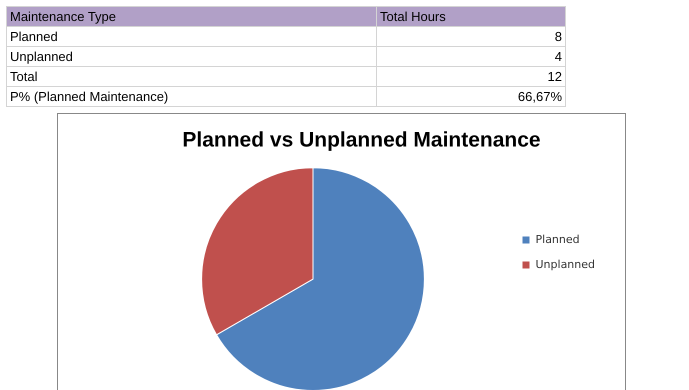  I want to click on text: 66,67%, so click(471, 96).